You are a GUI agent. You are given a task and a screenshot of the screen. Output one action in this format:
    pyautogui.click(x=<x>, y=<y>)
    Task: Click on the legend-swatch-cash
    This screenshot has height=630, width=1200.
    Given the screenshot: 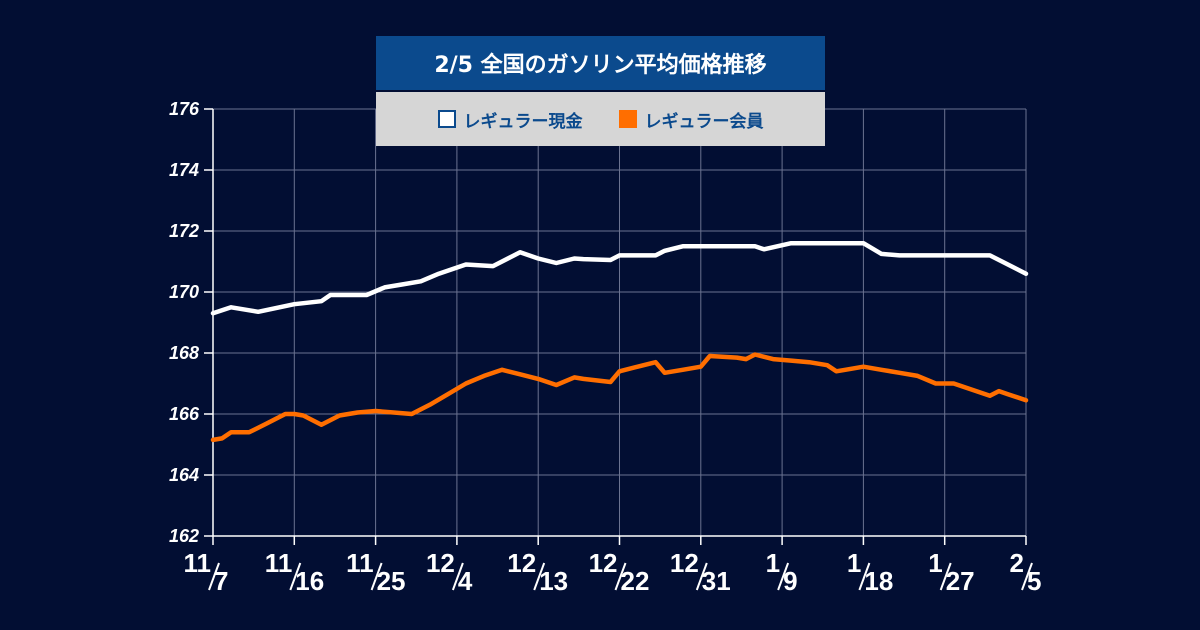 What is the action you would take?
    pyautogui.click(x=446, y=119)
    